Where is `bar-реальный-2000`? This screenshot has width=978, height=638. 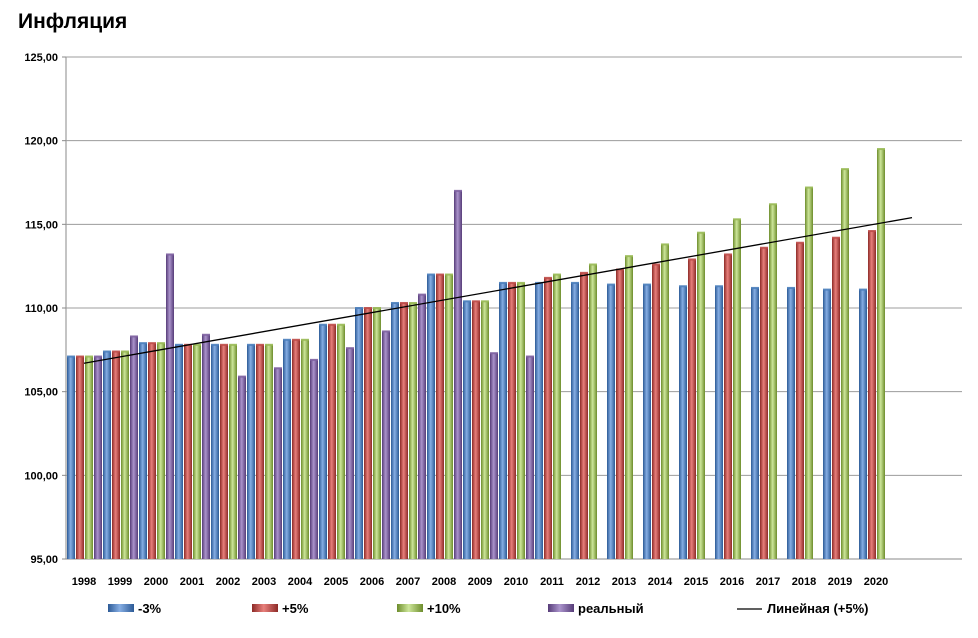 bar-реальный-2000 is located at coordinates (170, 406).